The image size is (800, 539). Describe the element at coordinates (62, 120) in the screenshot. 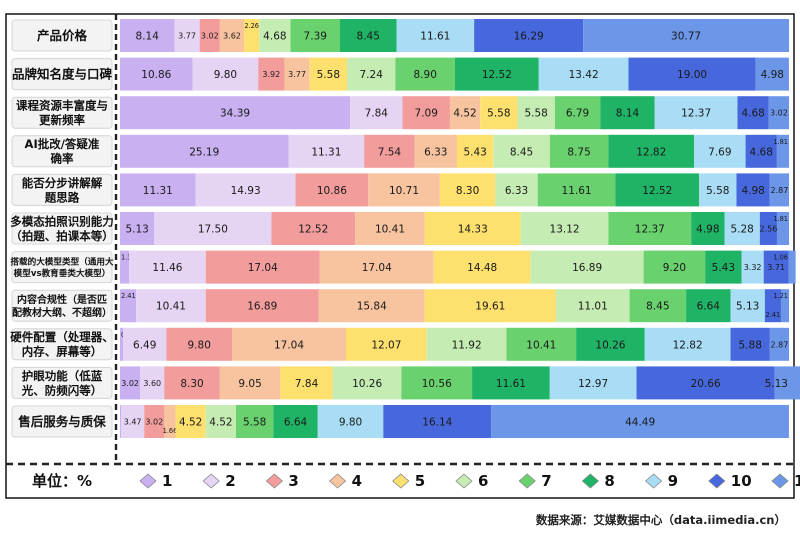

I see `category-label-text: 更新频率` at that location.